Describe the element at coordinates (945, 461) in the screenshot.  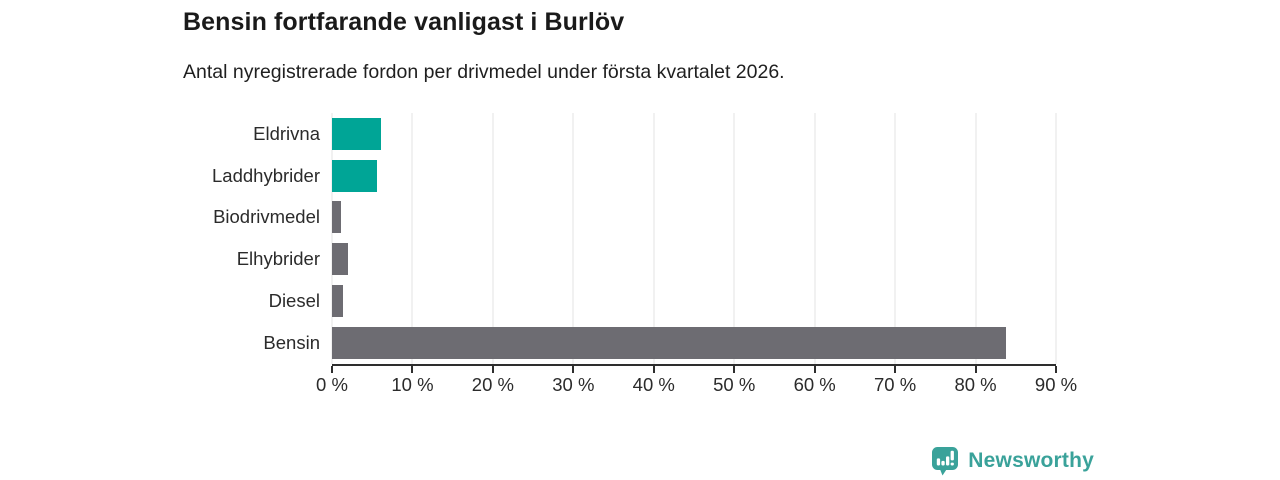
I see `newsworthy-icon` at that location.